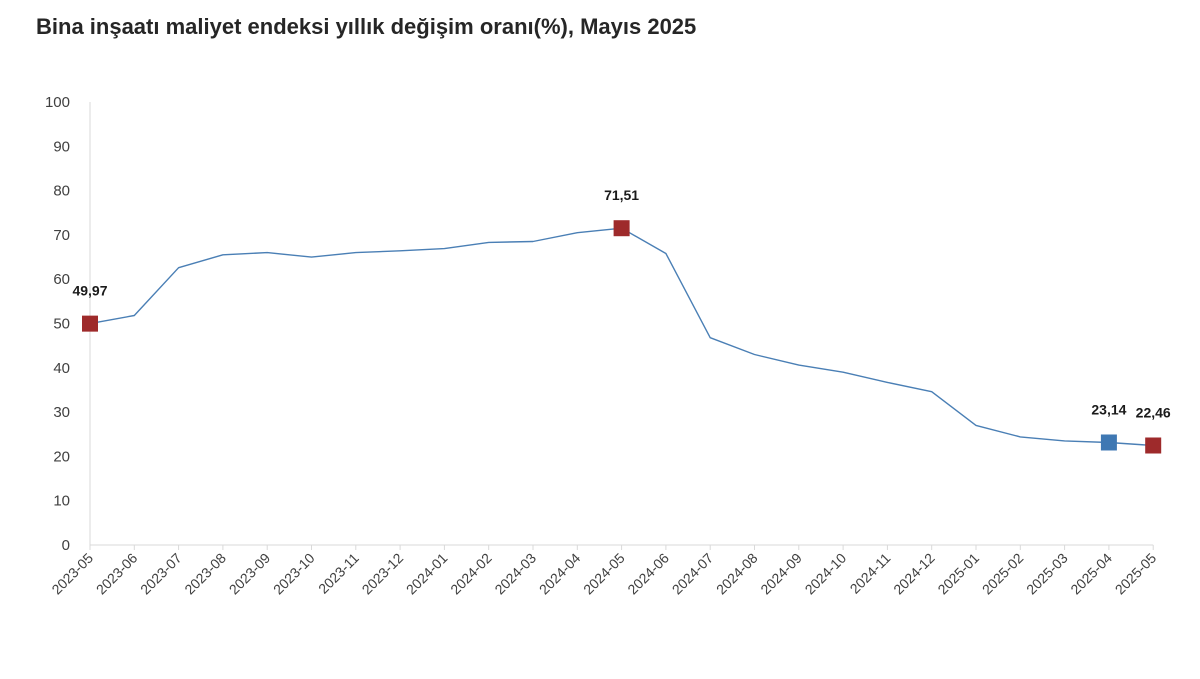 The height and width of the screenshot is (679, 1200). I want to click on x-tick-label: 2023-12, so click(383, 574).